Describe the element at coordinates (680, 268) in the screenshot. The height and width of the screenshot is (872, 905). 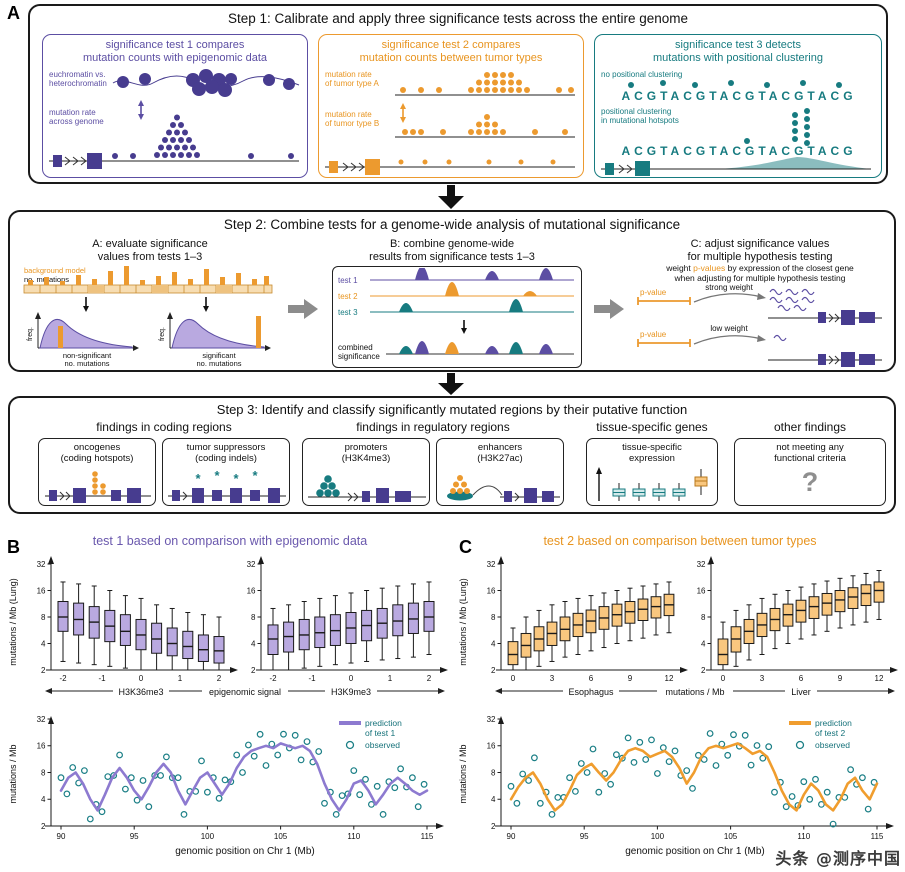
I see `desc-pre: weight` at that location.